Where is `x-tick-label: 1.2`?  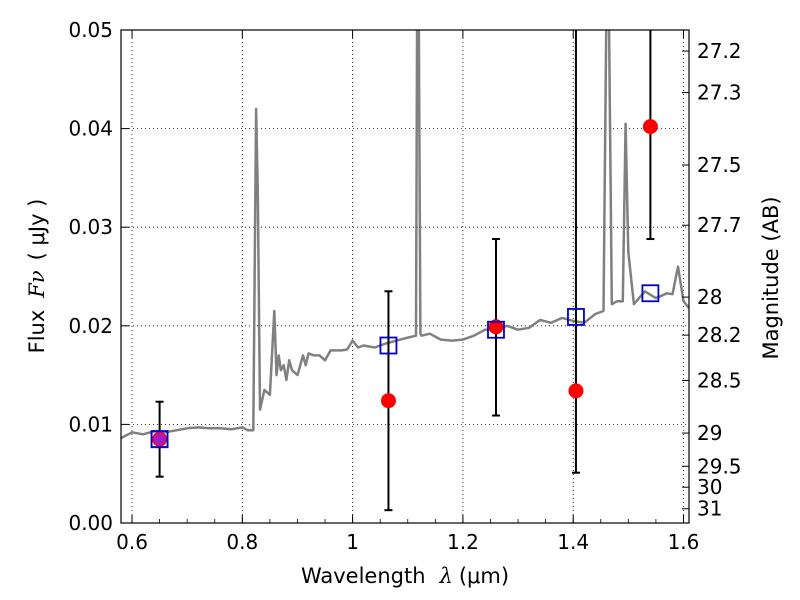
x-tick-label: 1.2 is located at coordinates (463, 542).